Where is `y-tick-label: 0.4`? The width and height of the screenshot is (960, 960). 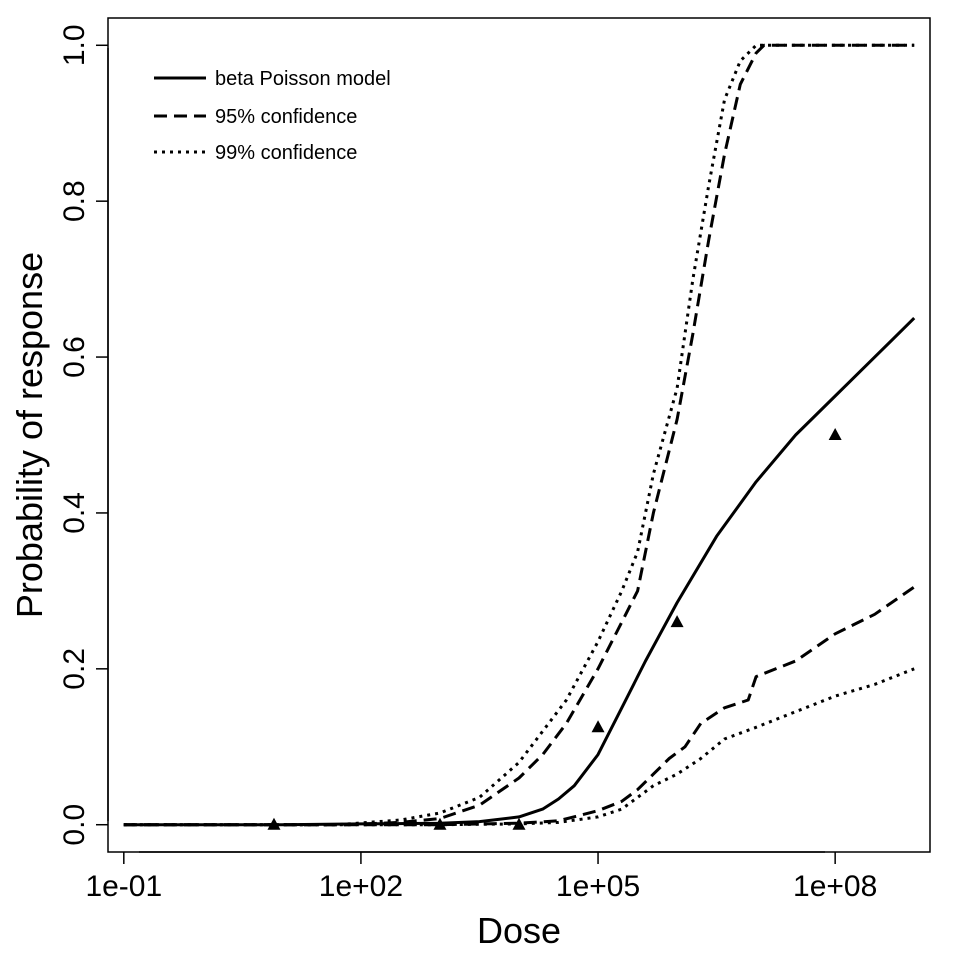
y-tick-label: 0.4 is located at coordinates (74, 513).